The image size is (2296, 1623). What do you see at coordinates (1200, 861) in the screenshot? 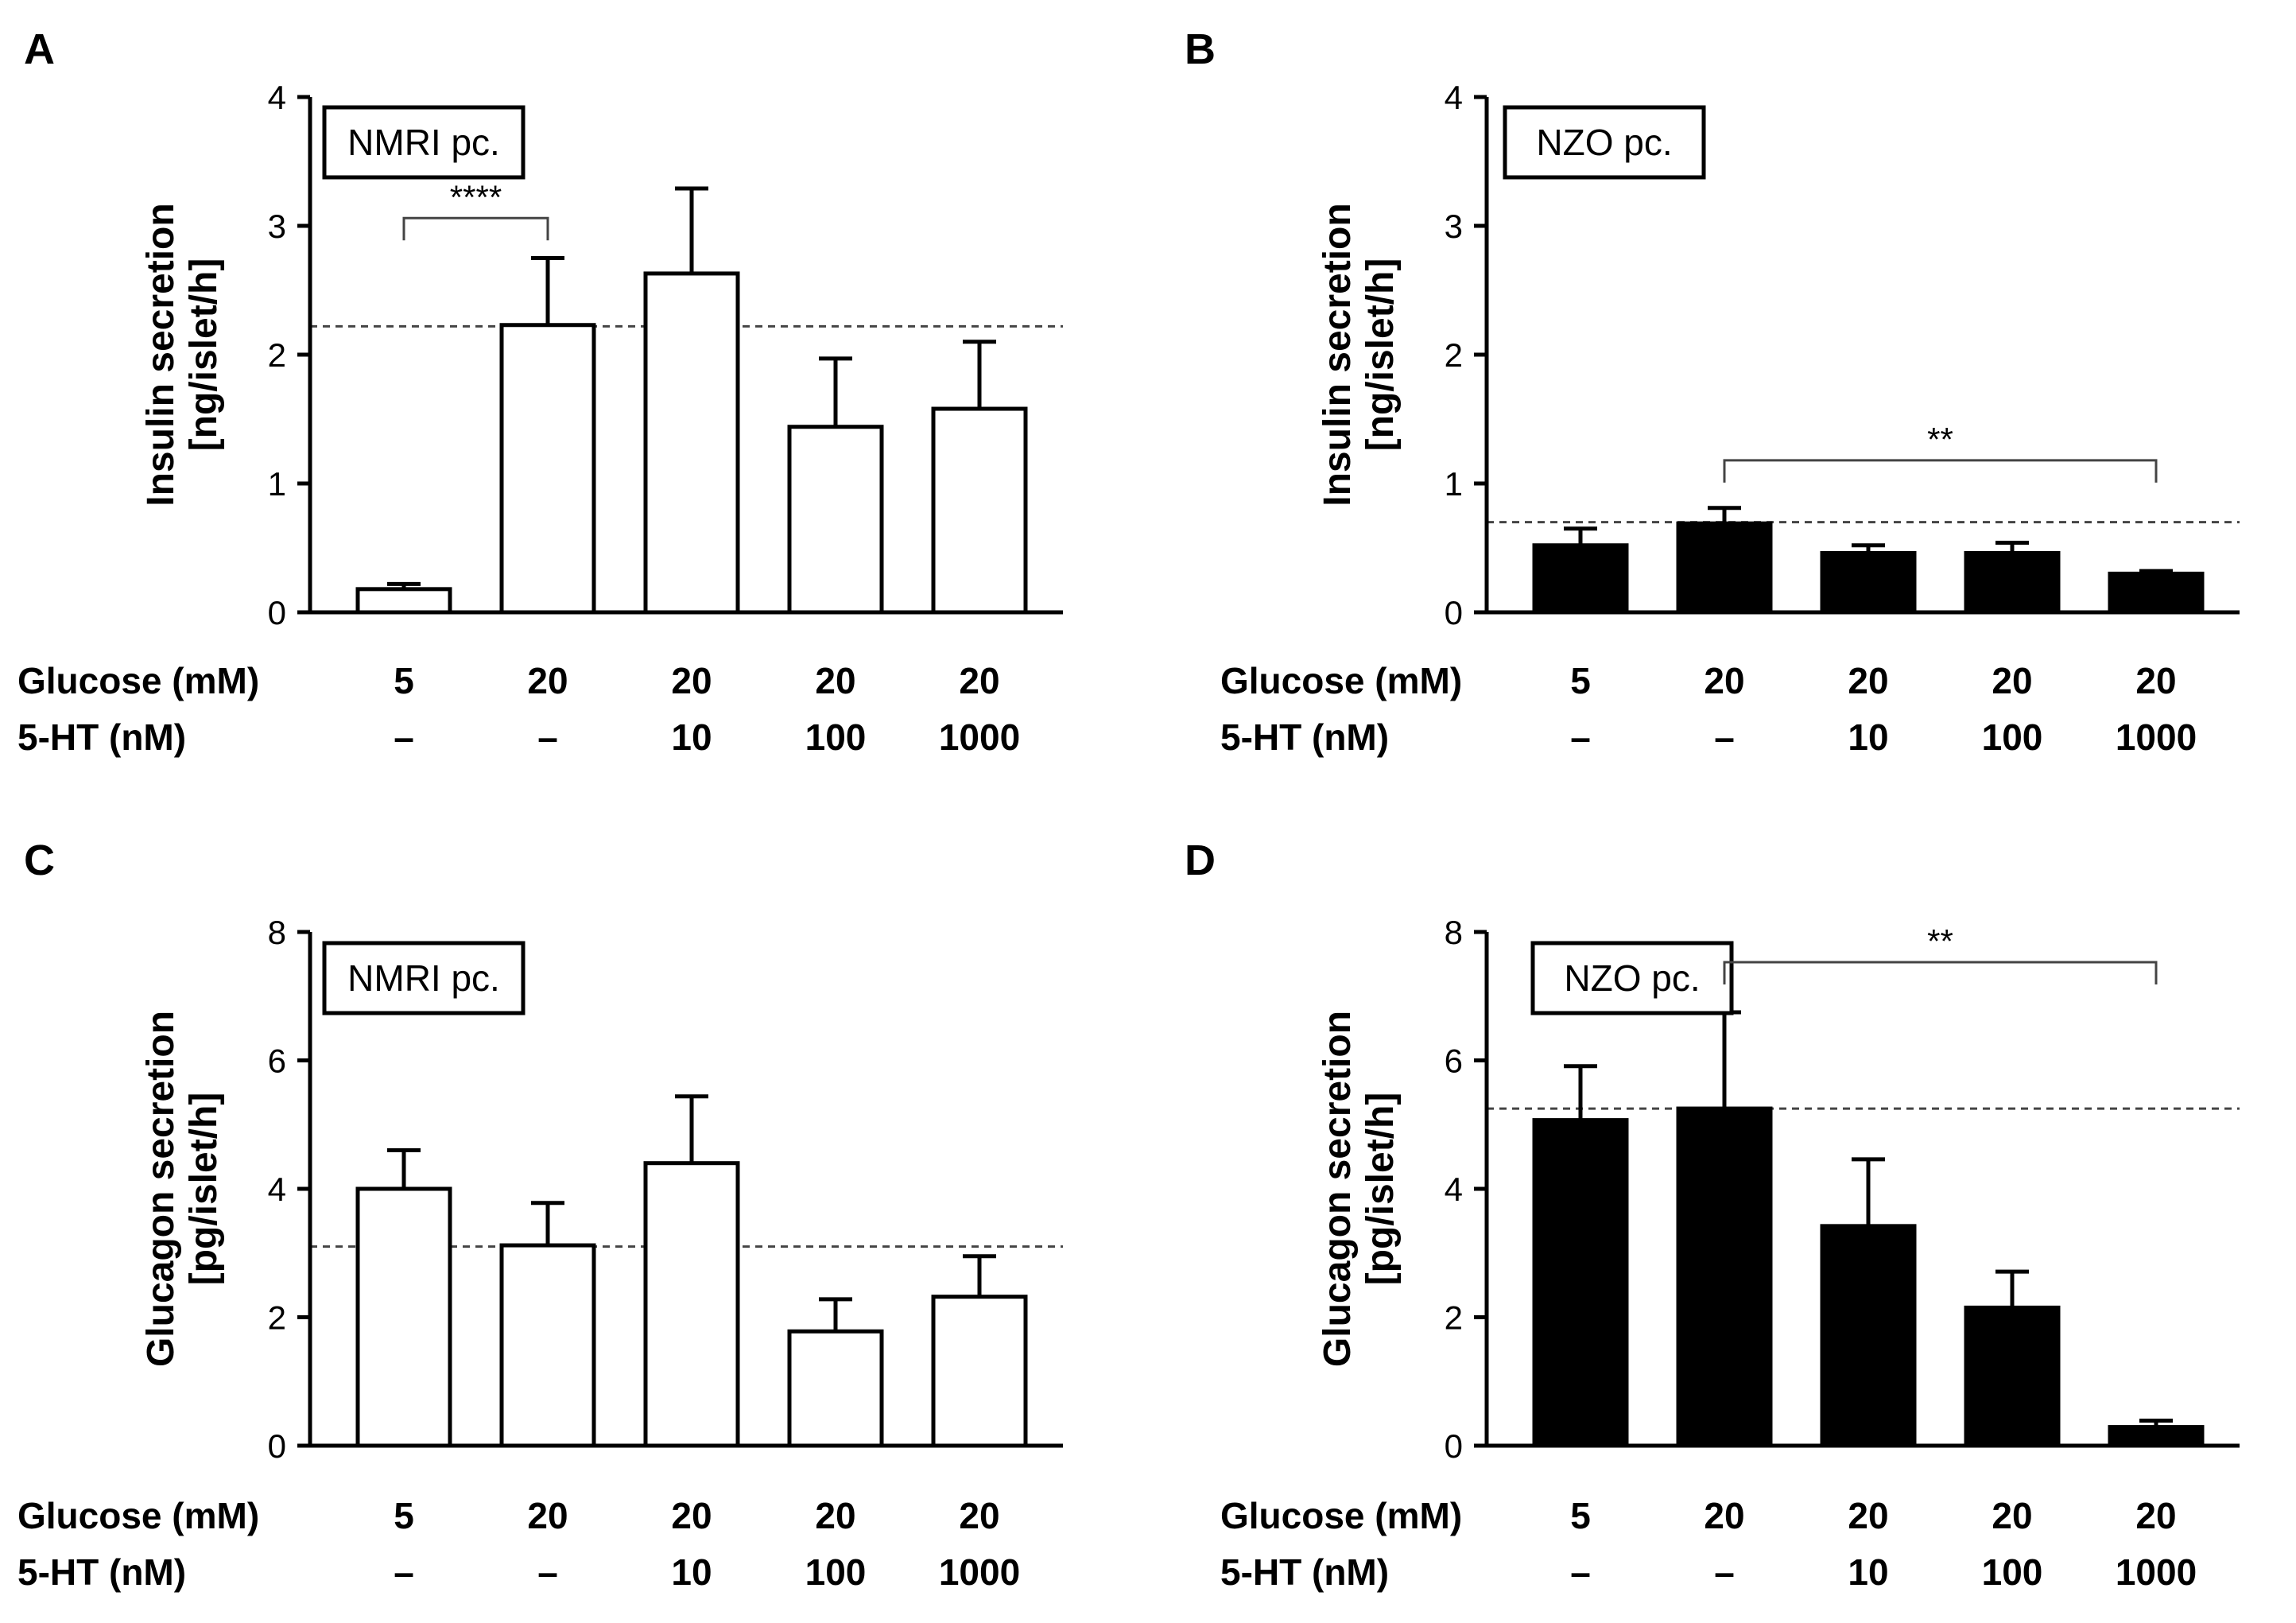
I see `panel-label: D` at bounding box center [1200, 861].